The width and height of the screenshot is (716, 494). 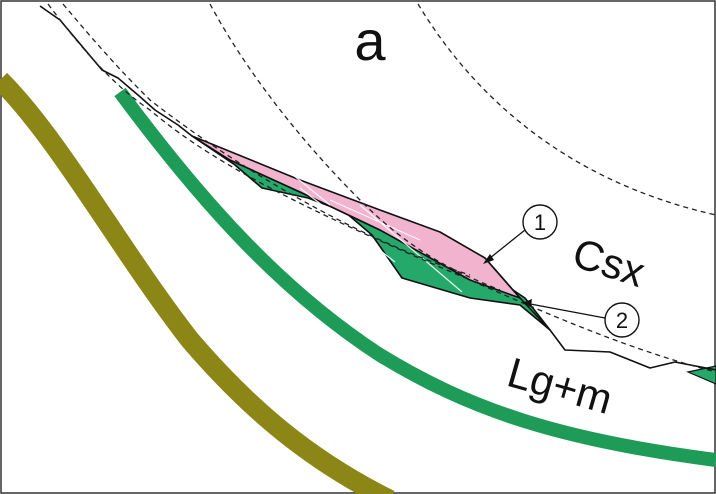 I want to click on callout-1-circle, so click(x=540, y=222).